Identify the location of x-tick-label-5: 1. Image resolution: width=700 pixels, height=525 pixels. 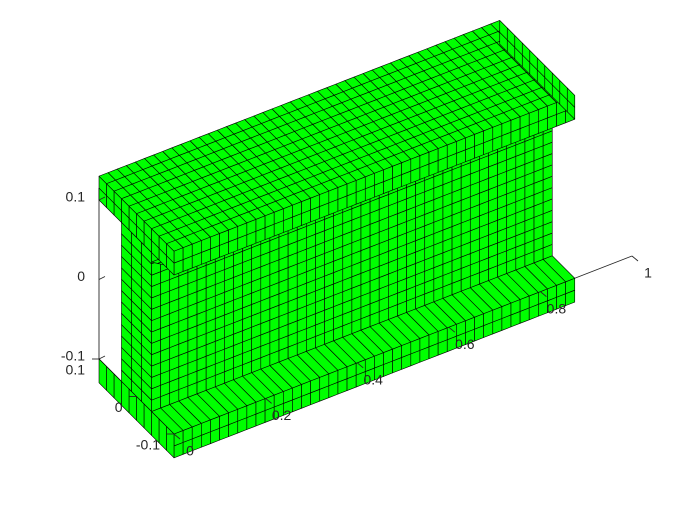
(648, 273).